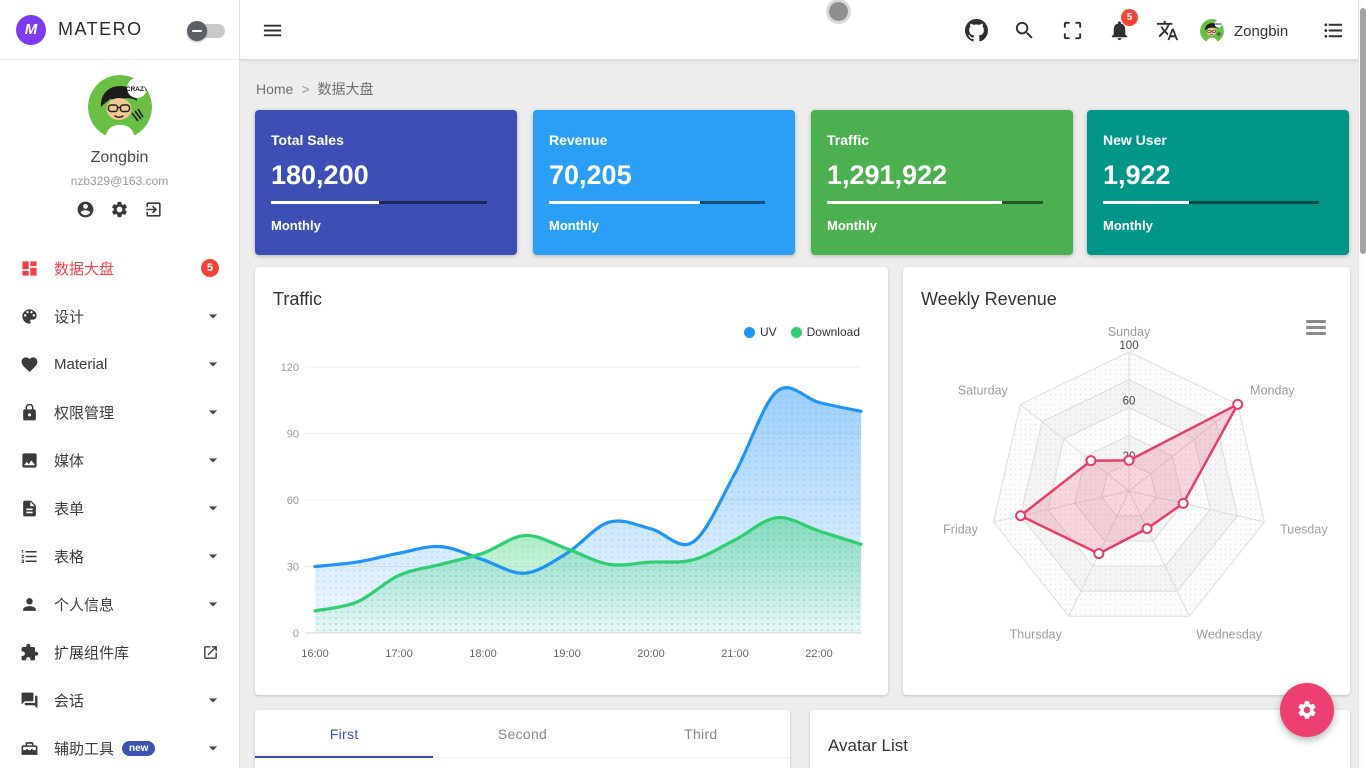 The height and width of the screenshot is (768, 1366). I want to click on form-icon, so click(29, 508).